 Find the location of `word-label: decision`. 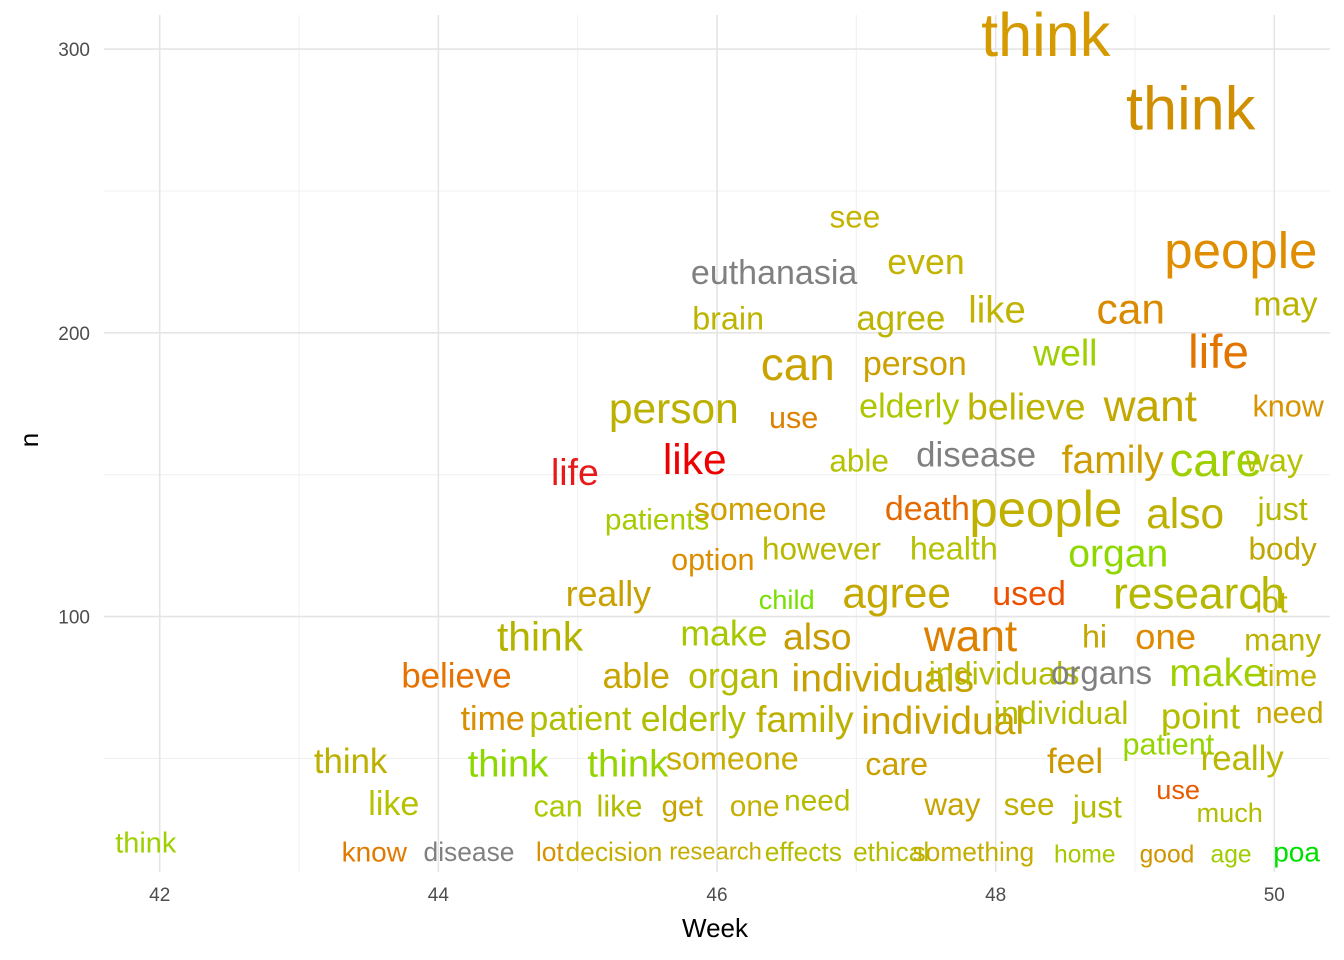

word-label: decision is located at coordinates (613, 852).